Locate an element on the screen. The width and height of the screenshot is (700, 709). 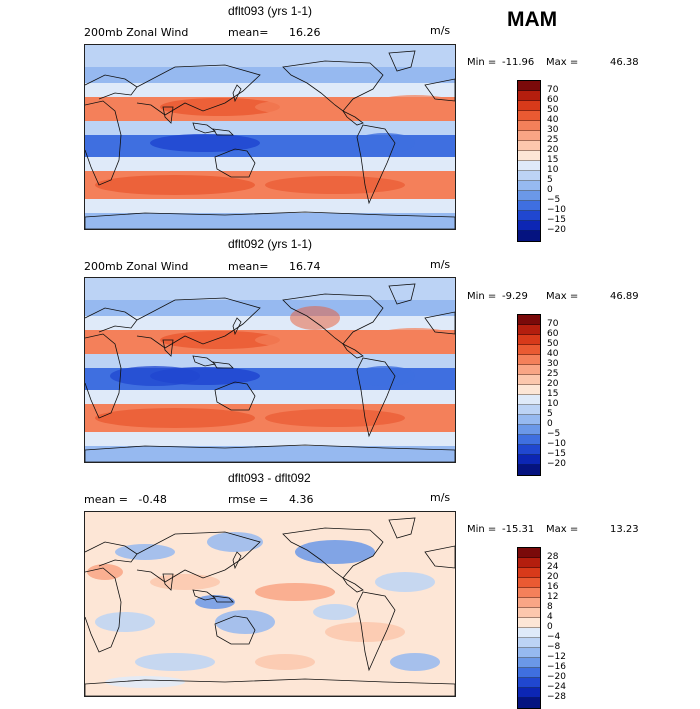
panel2-max-label: Max = is located at coordinates (562, 296).